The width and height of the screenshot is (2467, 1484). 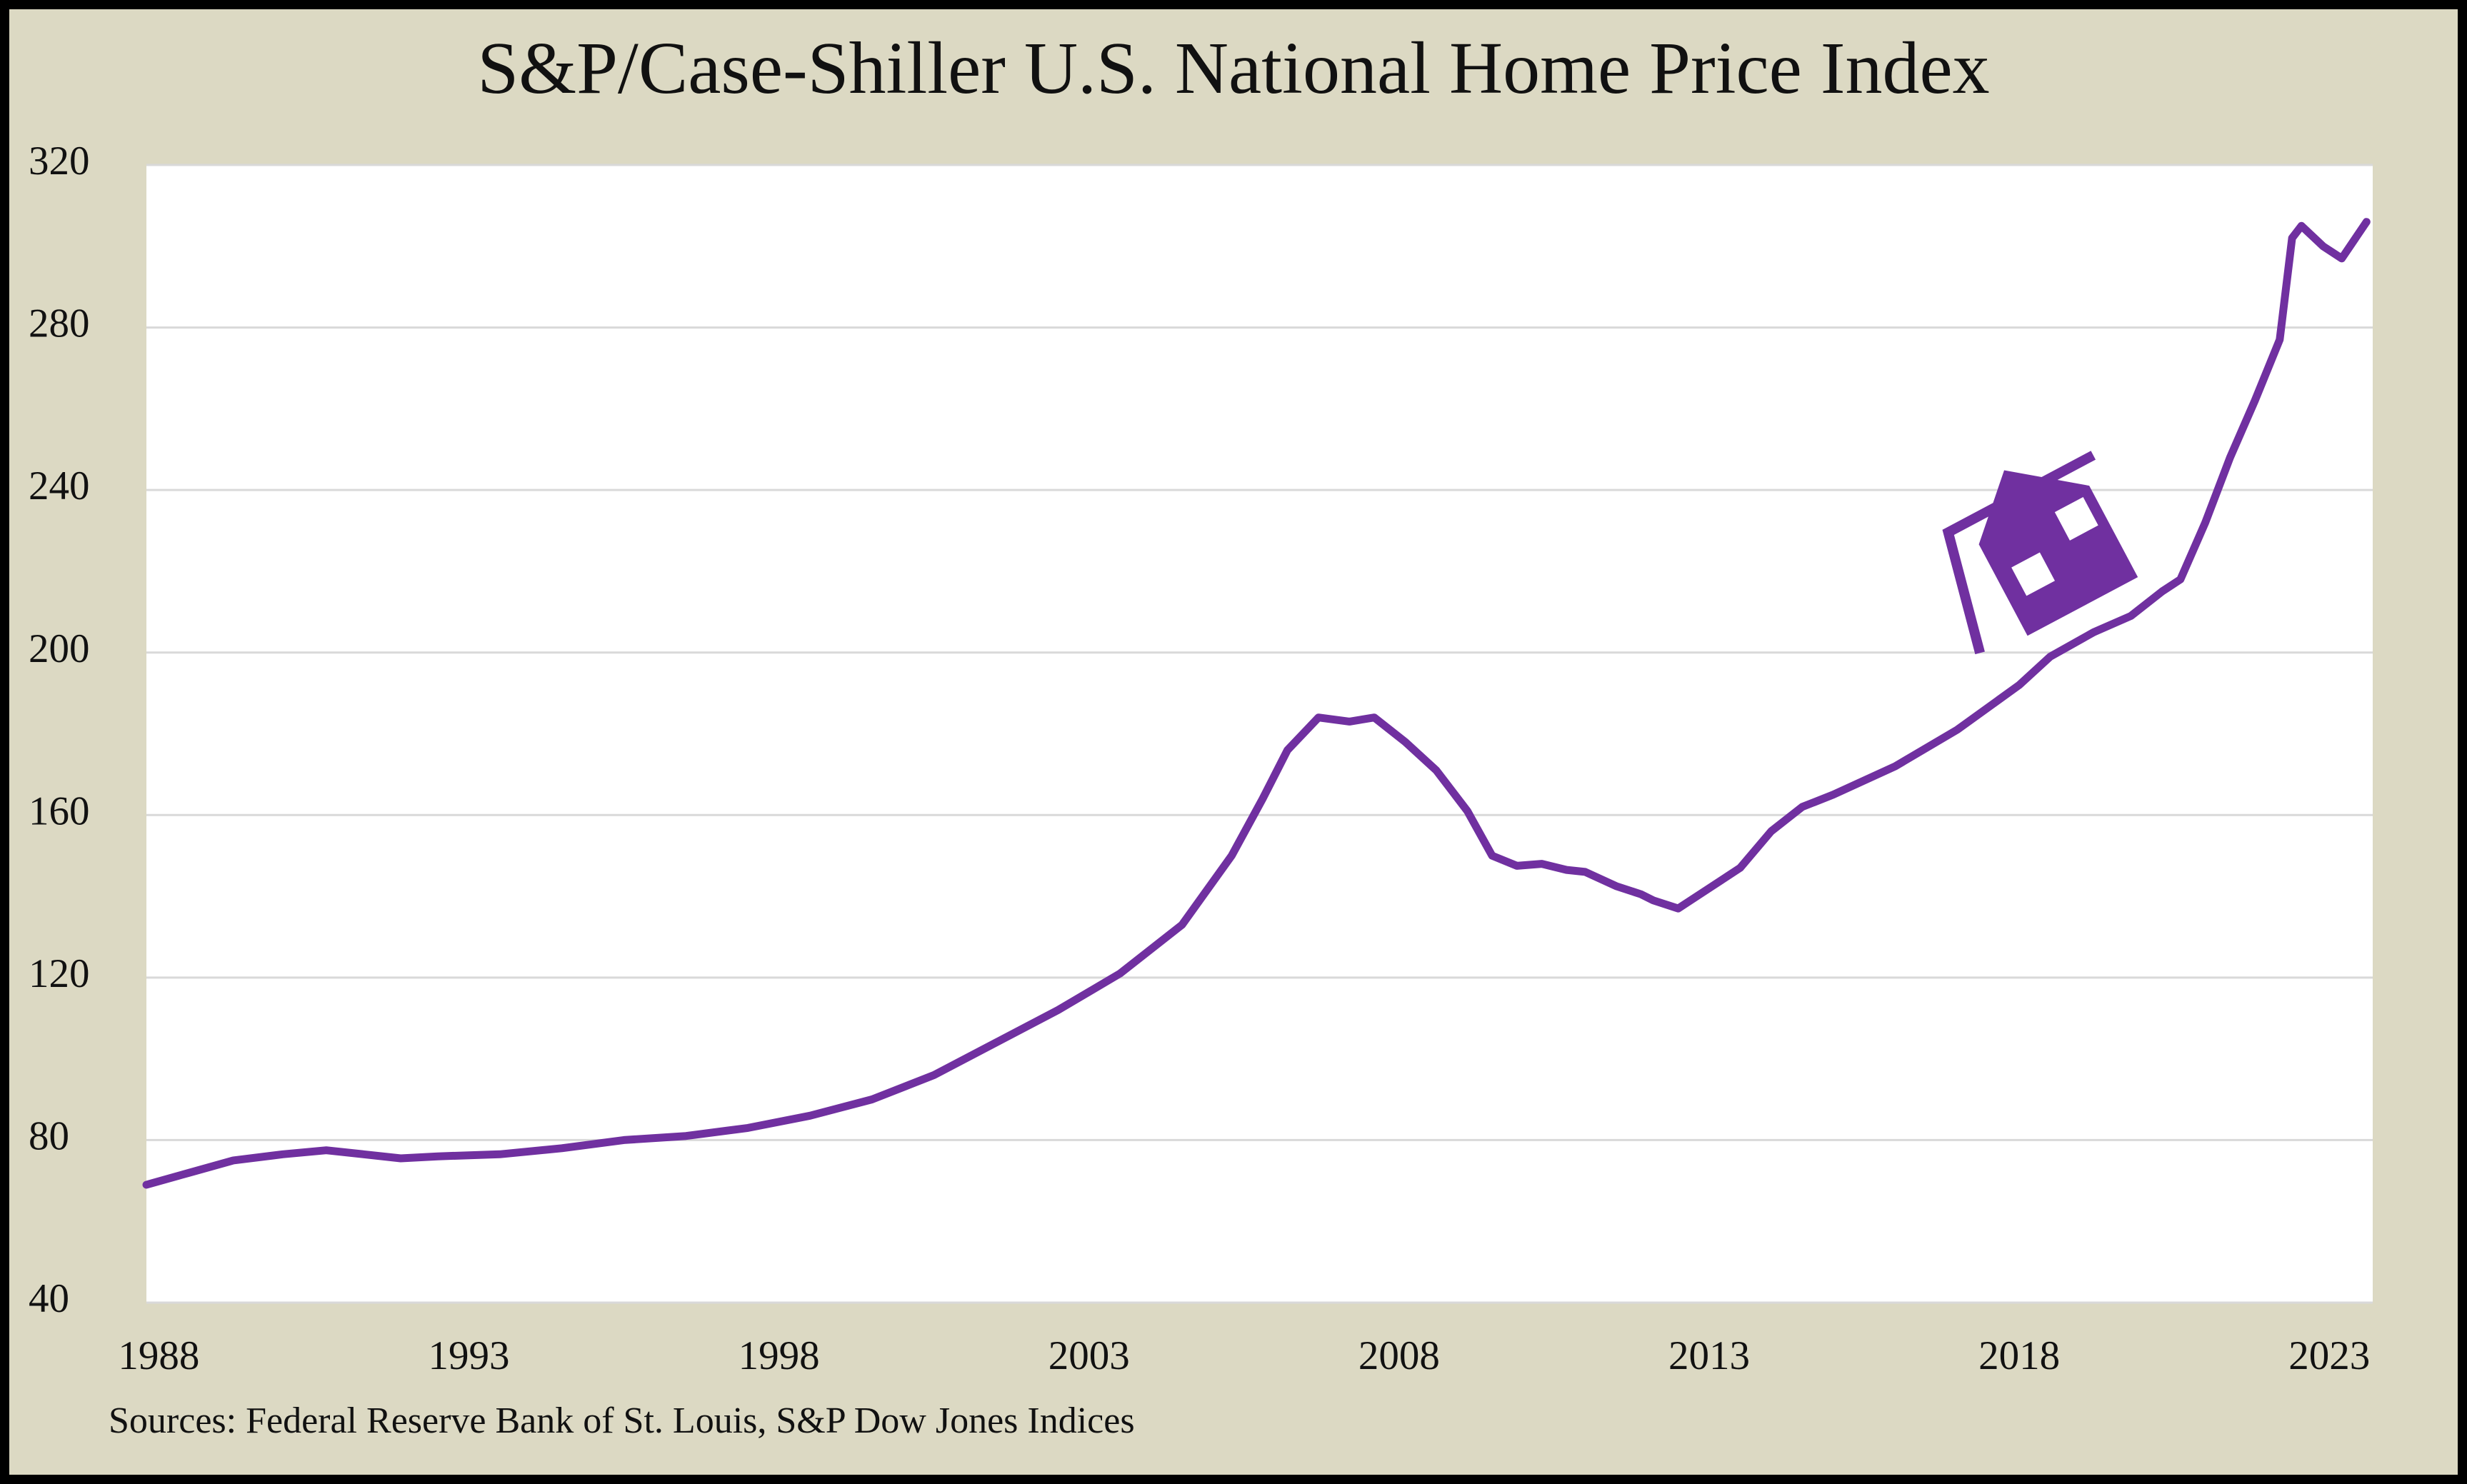 I want to click on y-tick-label: 40, so click(x=49, y=1298).